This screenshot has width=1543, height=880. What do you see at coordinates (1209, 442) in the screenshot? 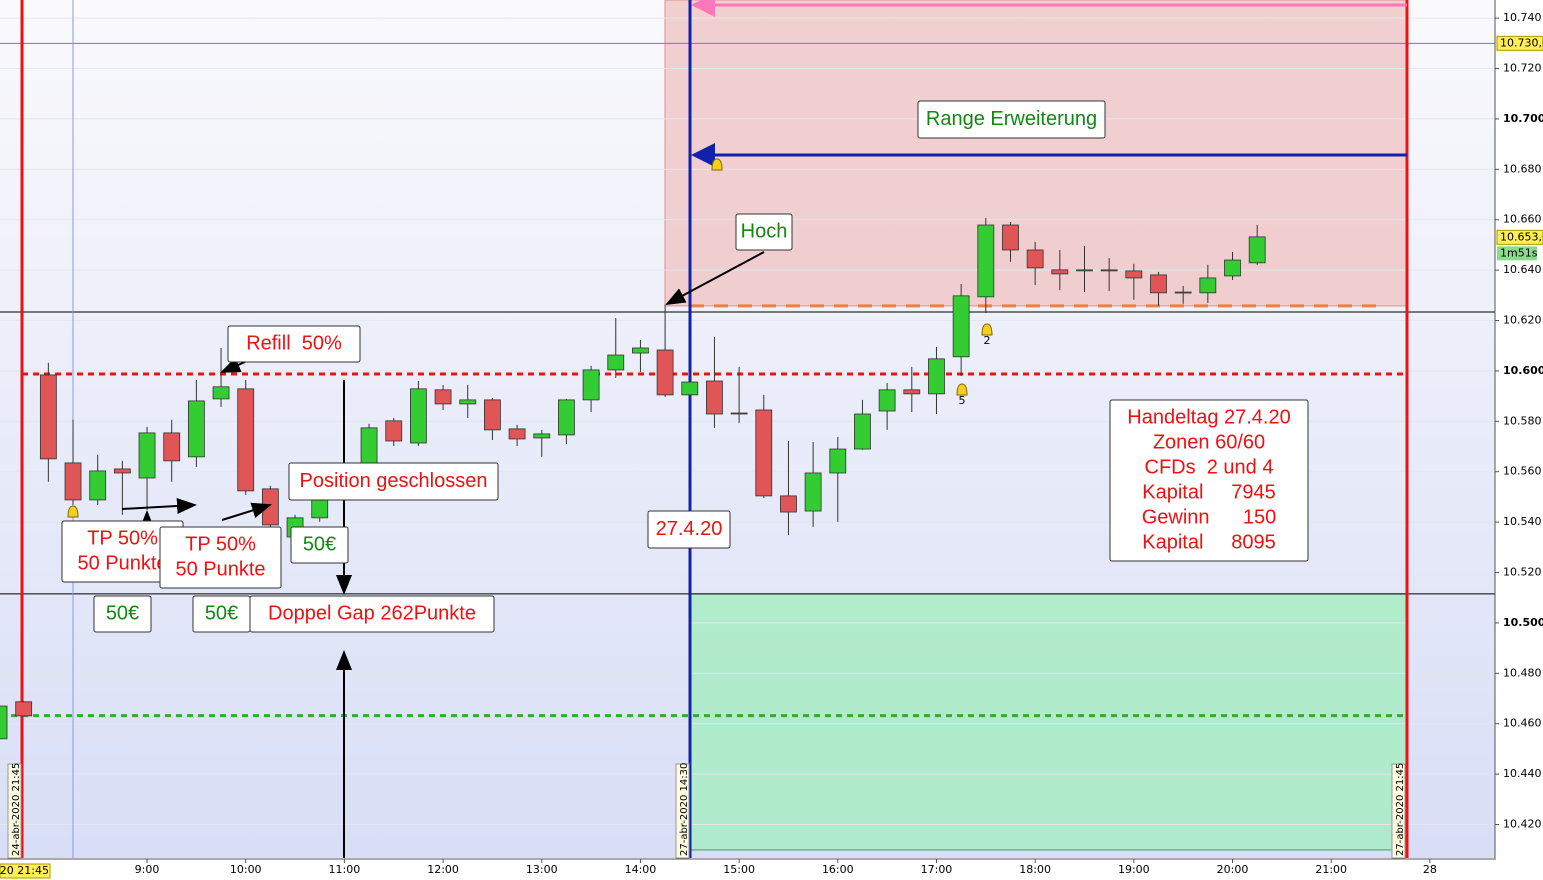
I see `annotation-text: Zonen 60/60` at bounding box center [1209, 442].